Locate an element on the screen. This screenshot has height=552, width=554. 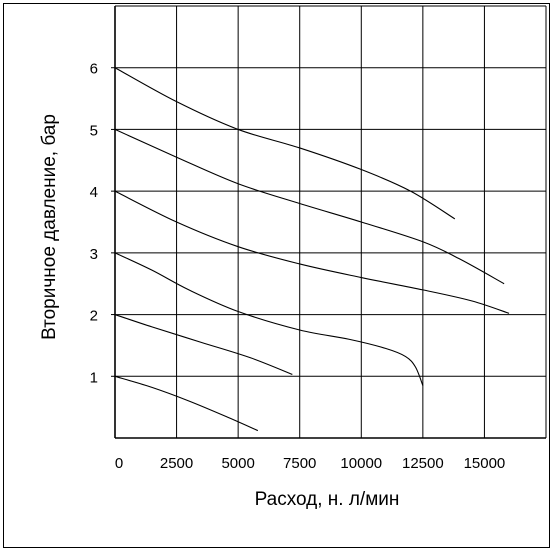
y-tick-labels: 1 2 3 4 5 6 is located at coordinates (94, 224).